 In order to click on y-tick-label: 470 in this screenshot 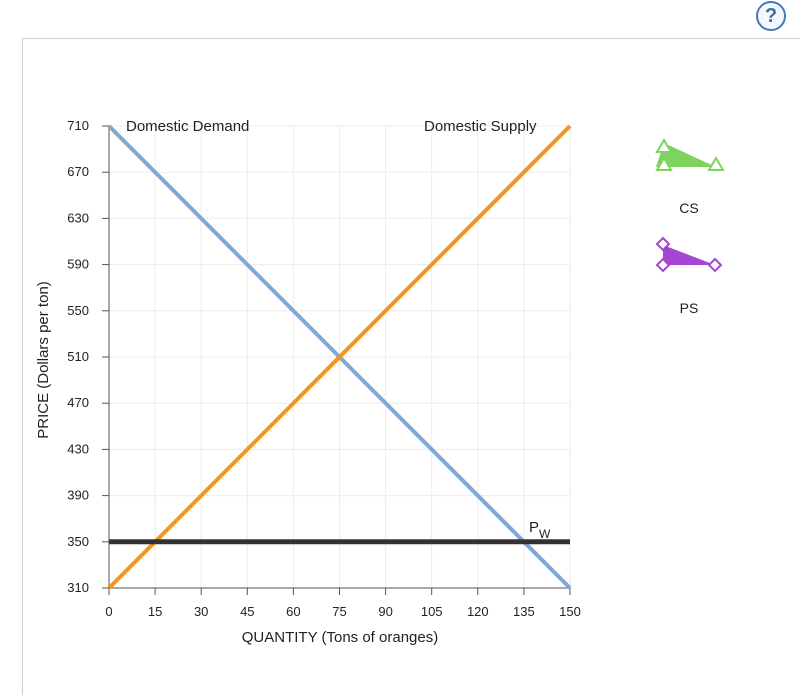, I will do `click(78, 402)`.